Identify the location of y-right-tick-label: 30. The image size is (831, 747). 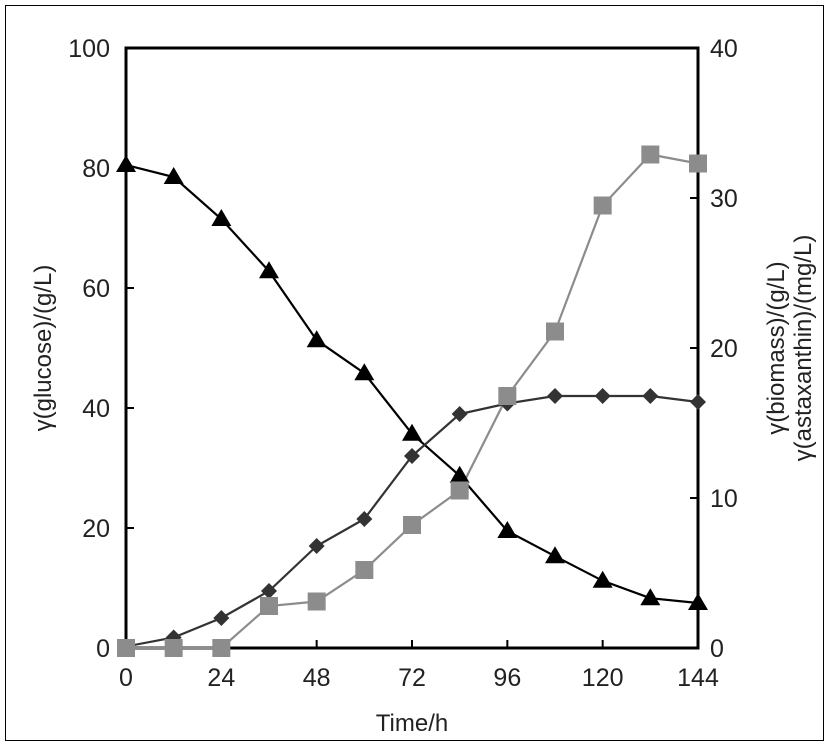
(724, 199).